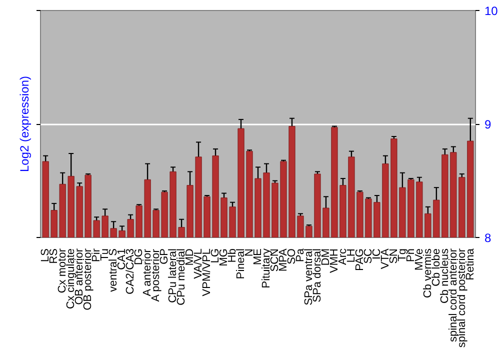 The width and height of the screenshot is (500, 350). I want to click on y-tick-label: 9, so click(488, 125).